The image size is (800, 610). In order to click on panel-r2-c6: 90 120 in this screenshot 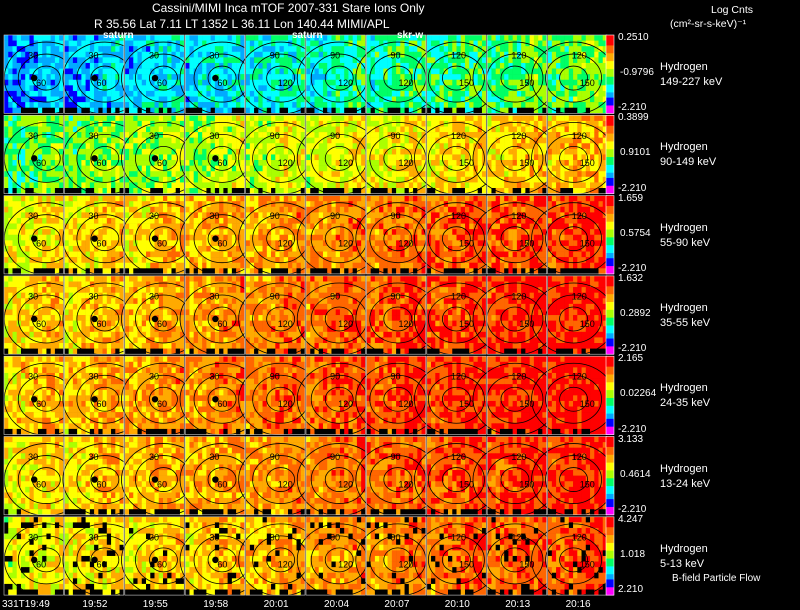, I will do `click(398, 235)`.